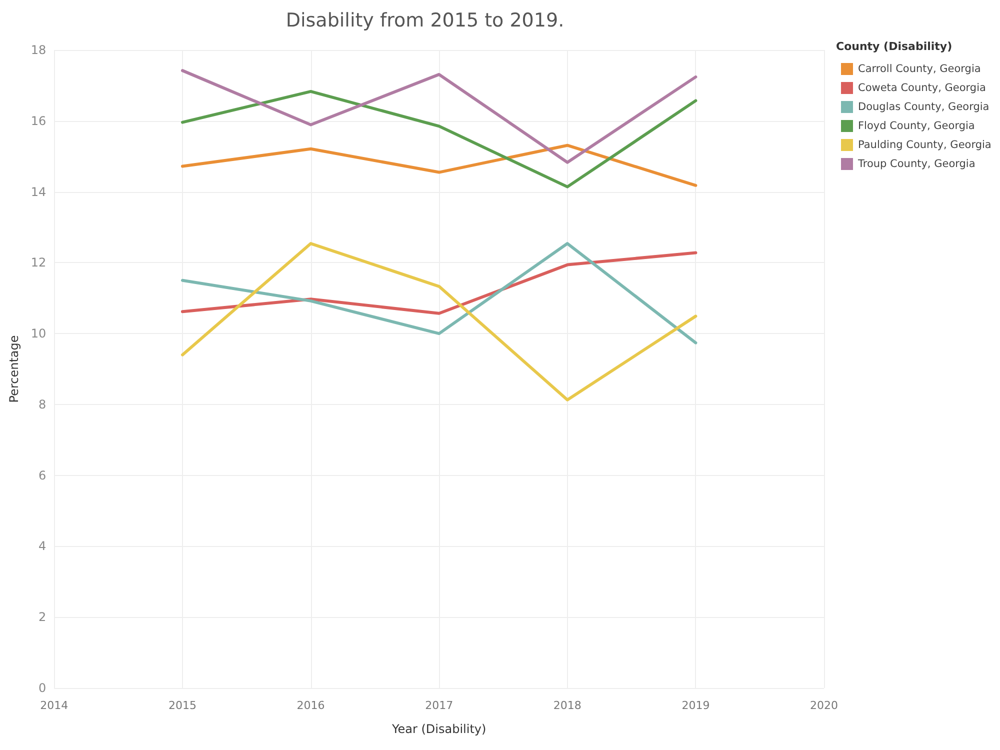 The height and width of the screenshot is (750, 1000). Describe the element at coordinates (696, 705) in the screenshot. I see `x-tick-label: 2019` at that location.